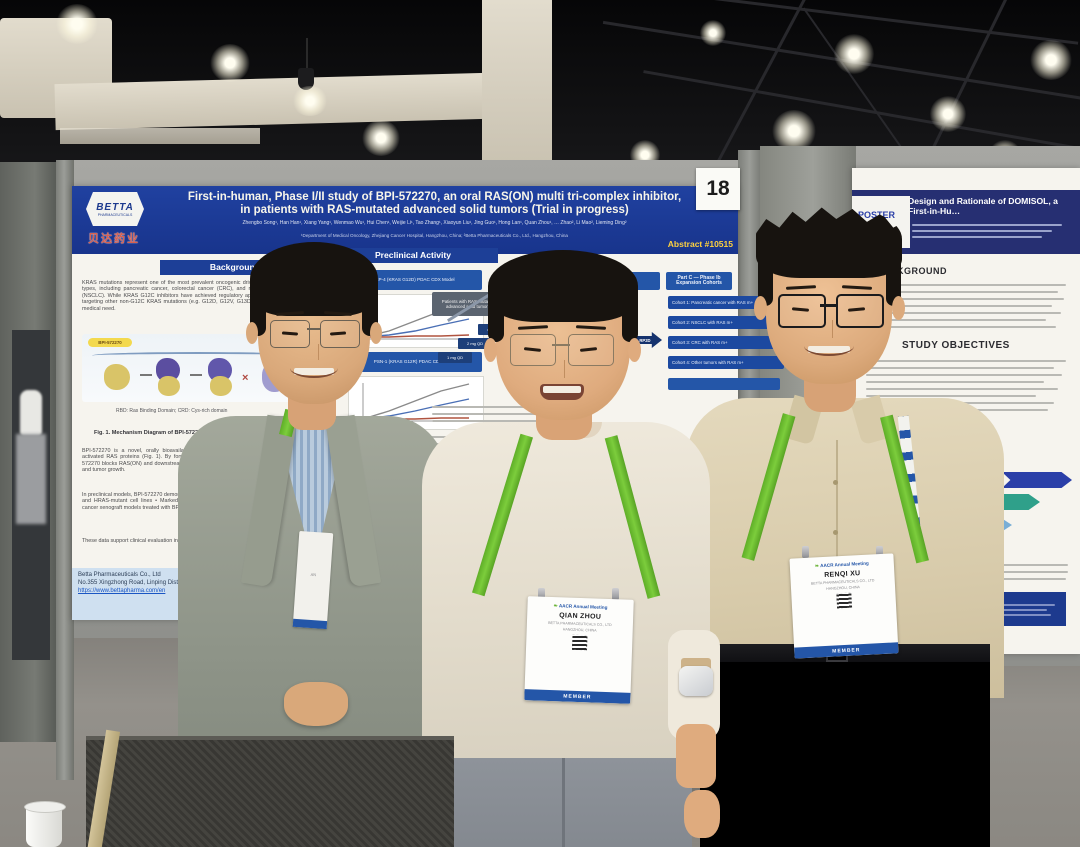  I want to click on betta-logo-sub: PHARMACEUTICALS, so click(115, 214).